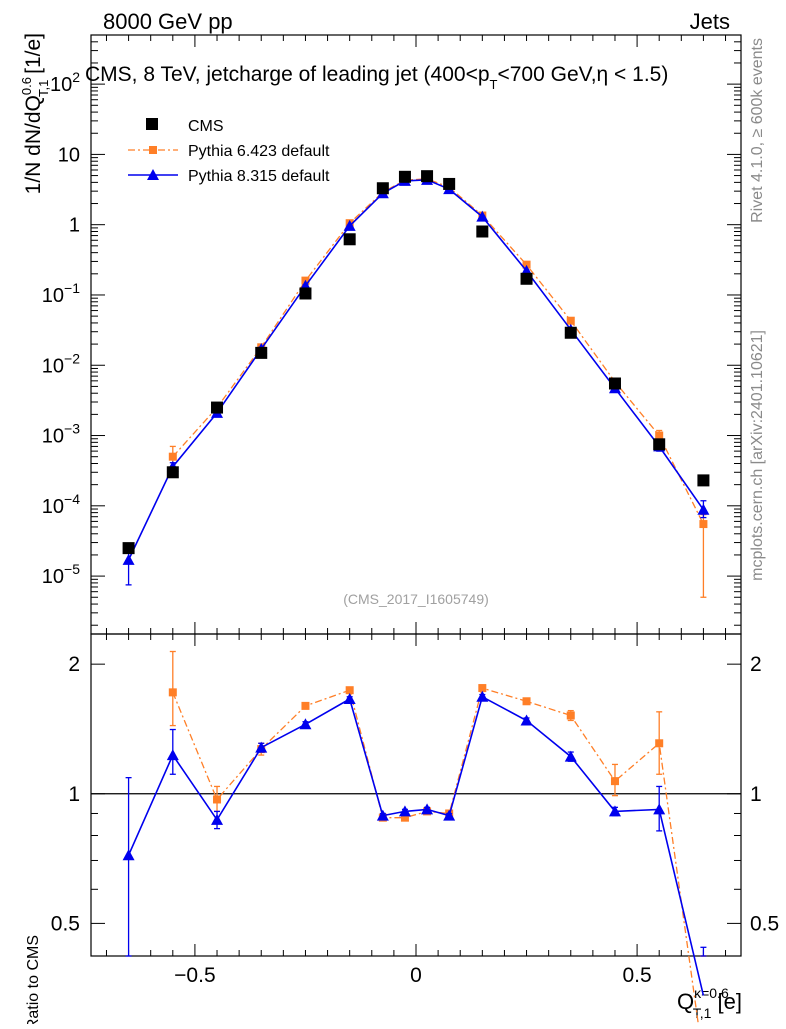 This screenshot has height=1029, width=786. I want to click on ratio-y-tick-label-right: 1, so click(756, 794).